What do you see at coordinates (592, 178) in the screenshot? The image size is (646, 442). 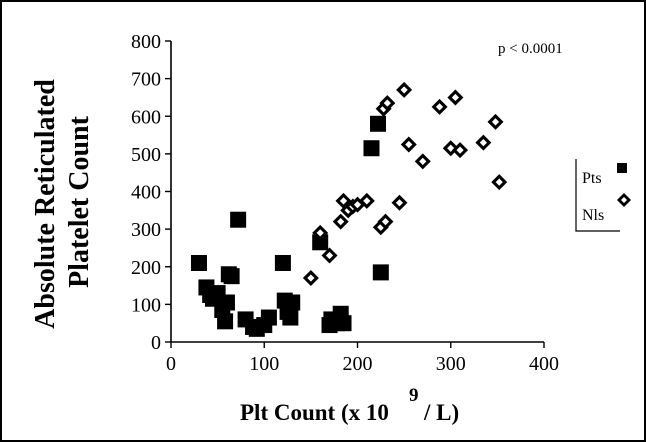 I see `legend-label-pts: Pts` at bounding box center [592, 178].